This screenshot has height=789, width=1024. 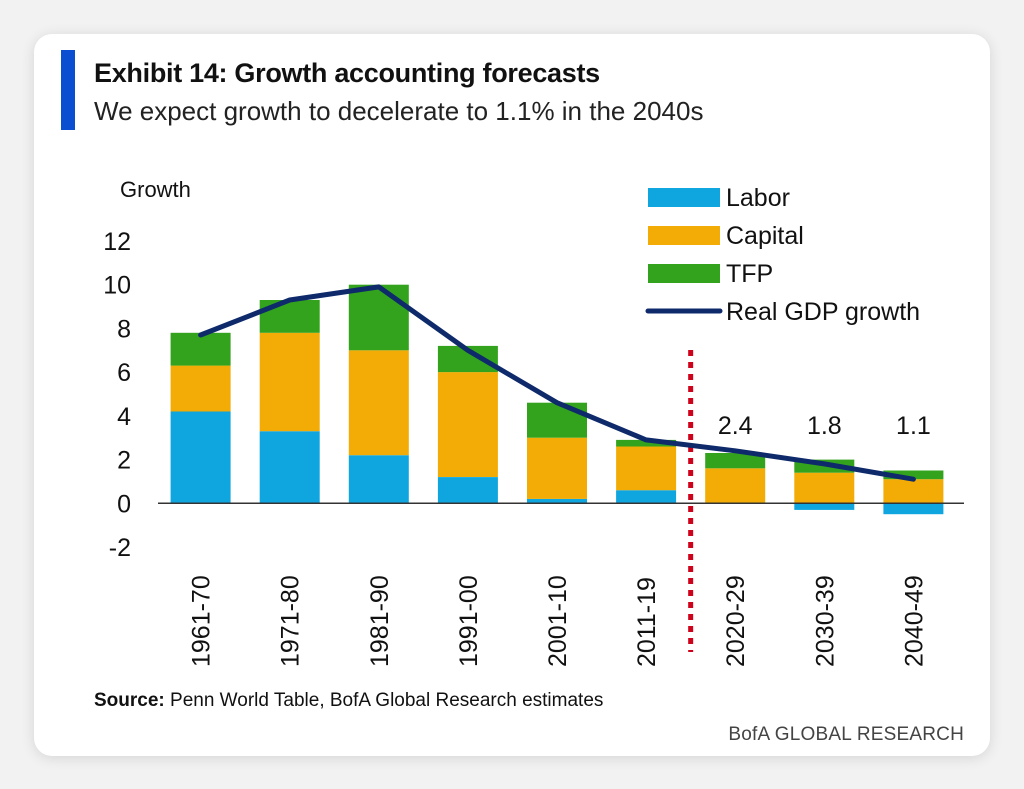 What do you see at coordinates (202, 621) in the screenshot?
I see `x-tick-label-1961-70: 1961-70` at bounding box center [202, 621].